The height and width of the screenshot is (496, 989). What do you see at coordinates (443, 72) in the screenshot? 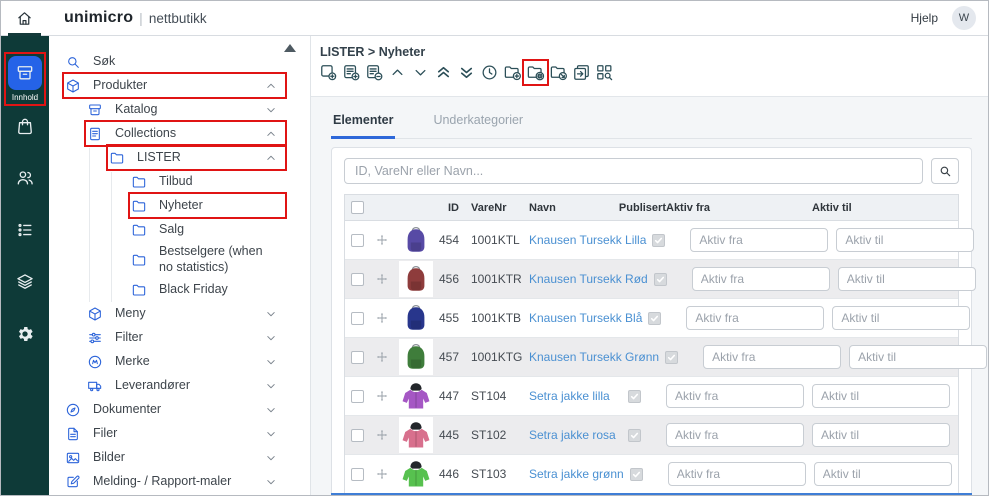
I see `toolbar-move-top-button` at bounding box center [443, 72].